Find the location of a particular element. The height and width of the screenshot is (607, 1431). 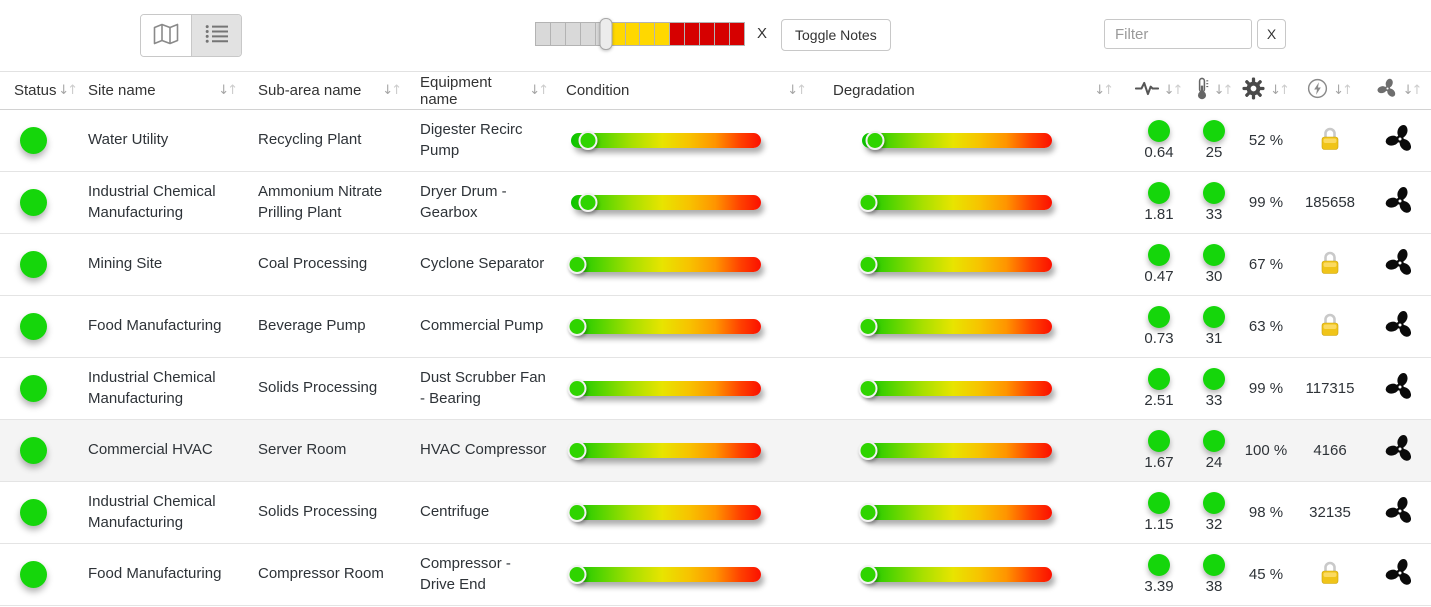

column-label: Equipment name is located at coordinates (456, 90).